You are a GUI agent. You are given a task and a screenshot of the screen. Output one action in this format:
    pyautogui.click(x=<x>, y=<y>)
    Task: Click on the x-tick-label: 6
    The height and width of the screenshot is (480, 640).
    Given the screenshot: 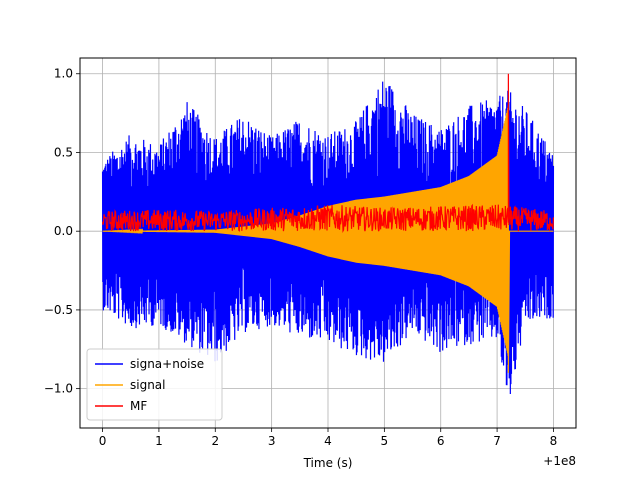 What is the action you would take?
    pyautogui.click(x=441, y=441)
    